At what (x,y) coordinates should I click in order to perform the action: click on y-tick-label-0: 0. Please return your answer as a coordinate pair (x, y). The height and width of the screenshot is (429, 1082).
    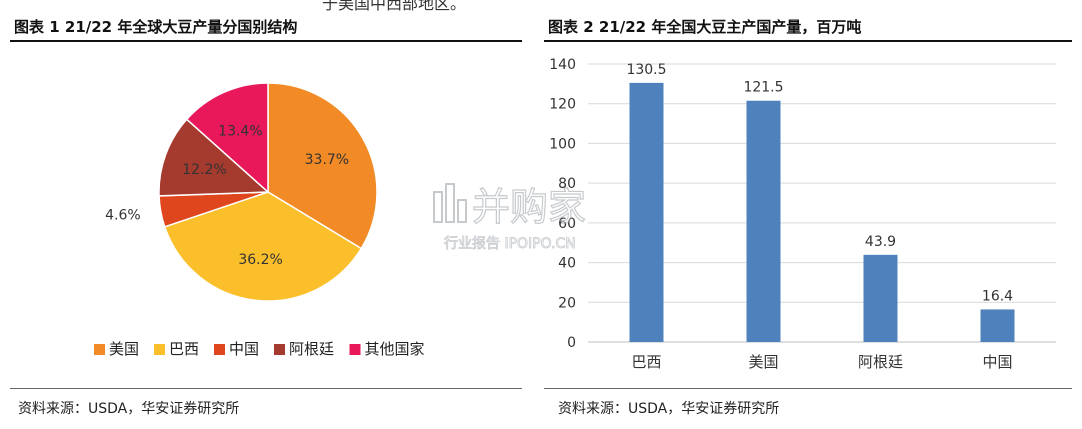
    Looking at the image, I should click on (571, 343).